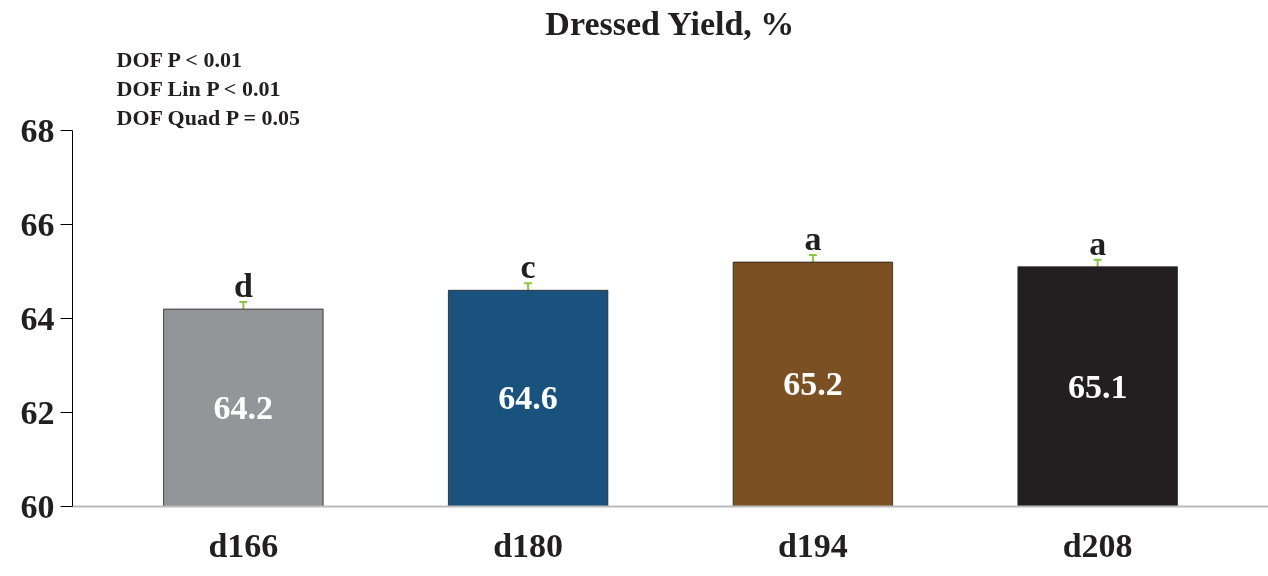  Describe the element at coordinates (1097, 386) in the screenshot. I see `data-label: 65.1` at that location.